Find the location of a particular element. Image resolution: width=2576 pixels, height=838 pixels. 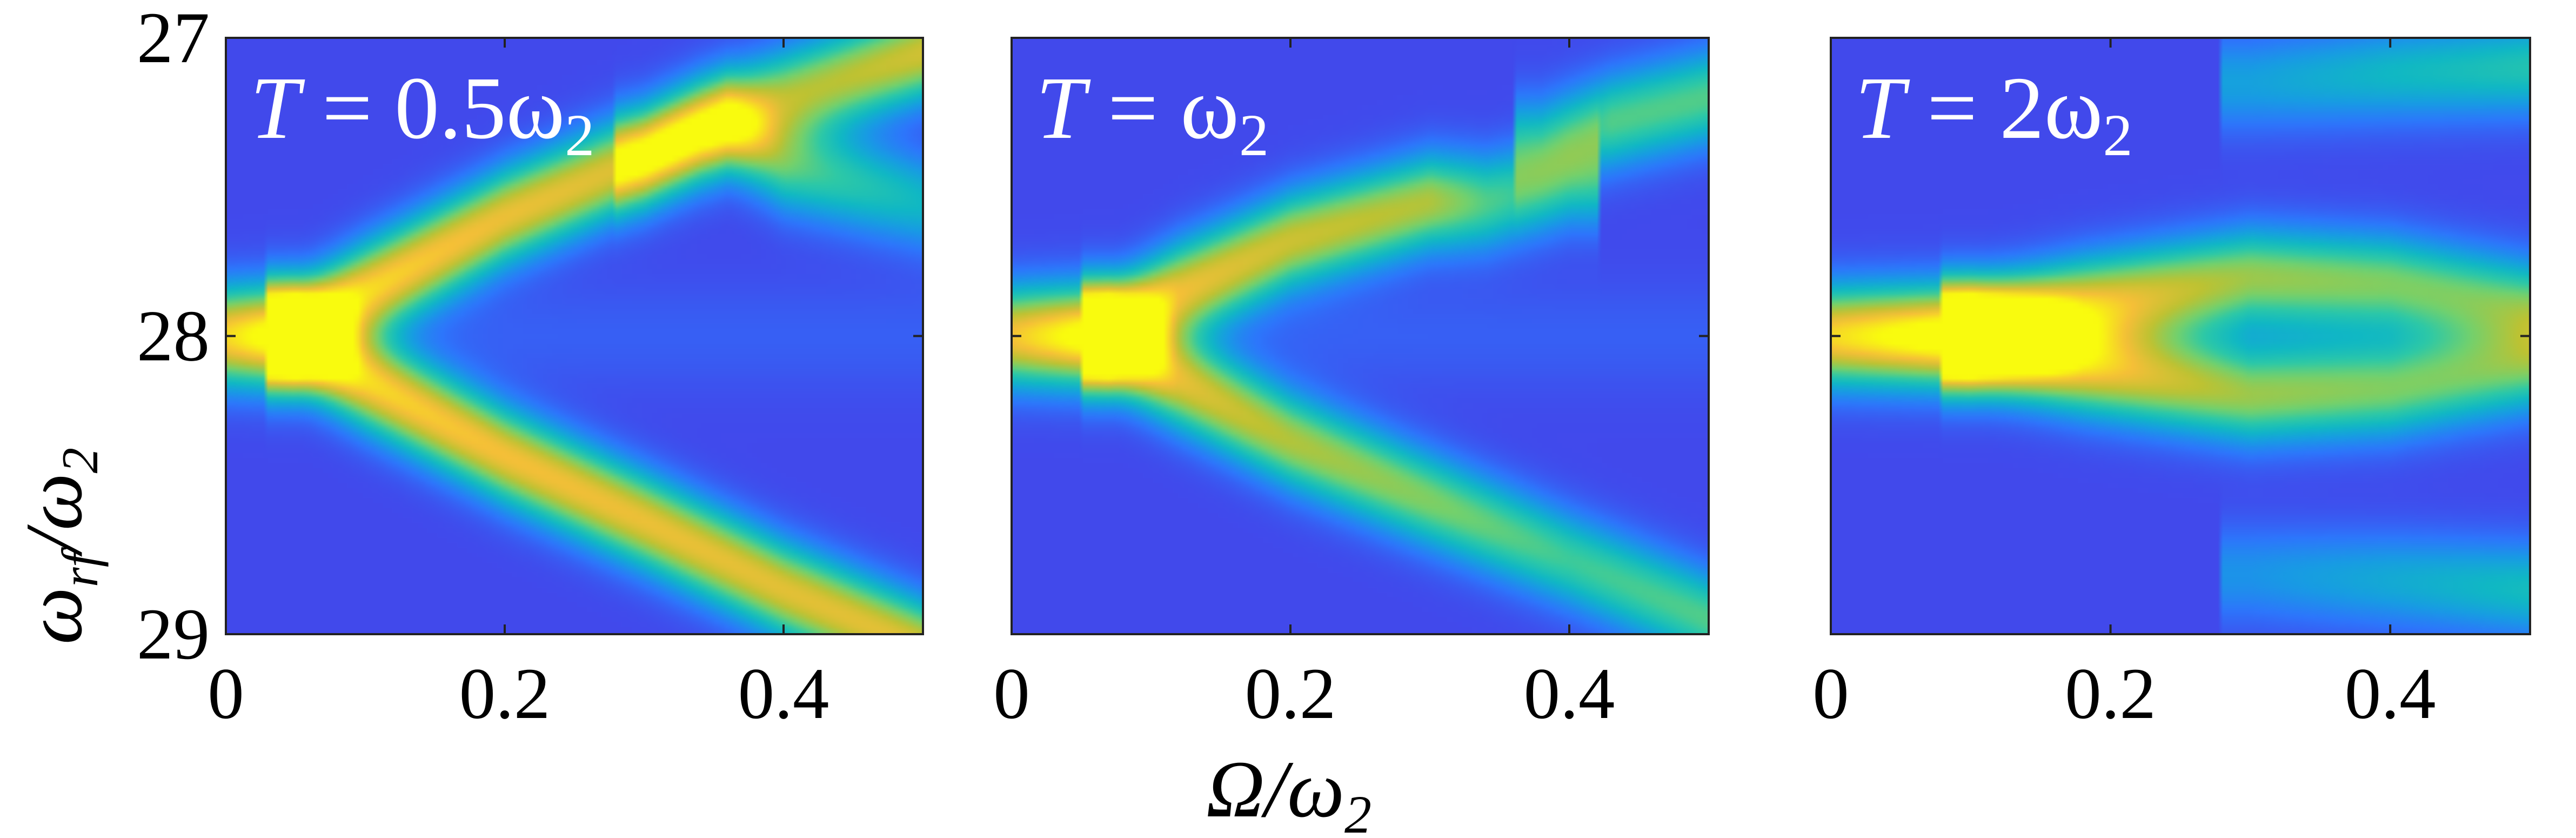

panel-label: T = ω2 is located at coordinates (1152, 113).